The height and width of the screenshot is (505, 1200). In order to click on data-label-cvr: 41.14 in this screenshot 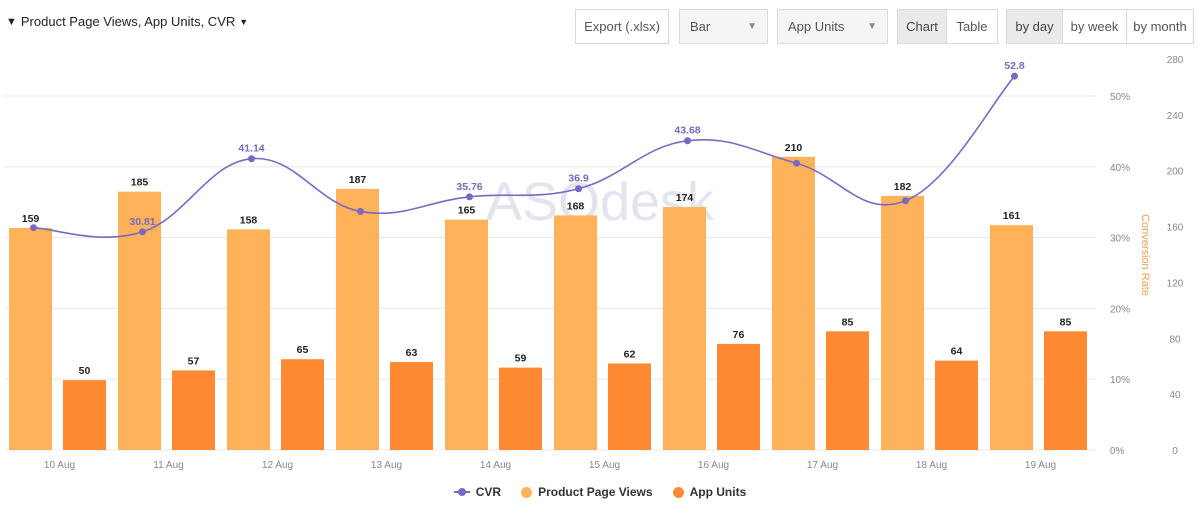, I will do `click(251, 149)`.